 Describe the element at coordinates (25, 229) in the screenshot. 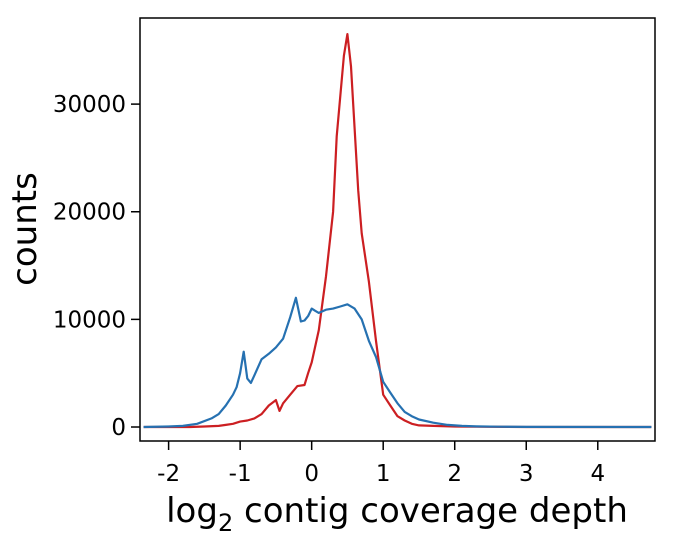

I see `y-axis-title: counts` at that location.